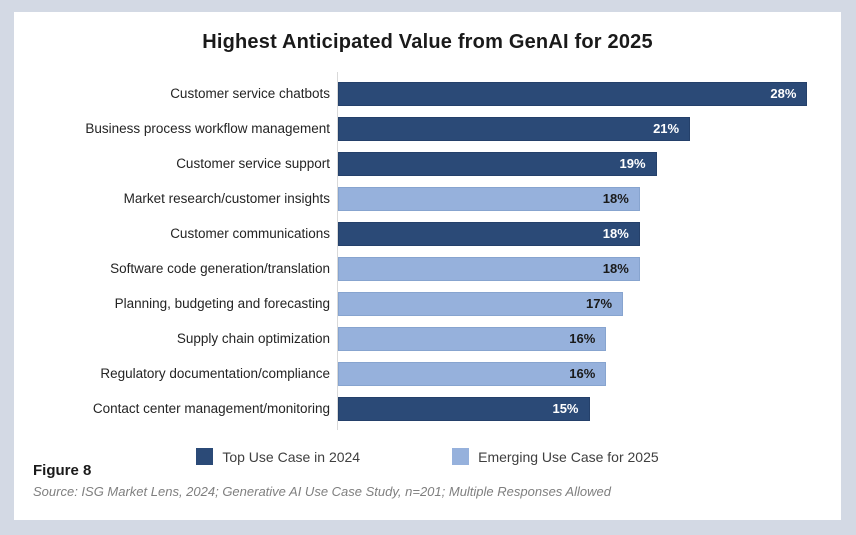 This screenshot has width=856, height=535. Describe the element at coordinates (253, 338) in the screenshot. I see `category-label: Supply chain optimization` at that location.